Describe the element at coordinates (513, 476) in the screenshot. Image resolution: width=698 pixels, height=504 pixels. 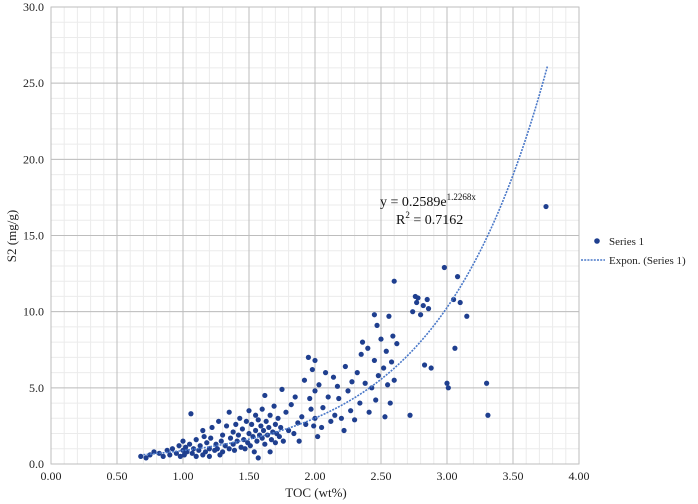
I see `x-tick-label: 3.50` at that location.